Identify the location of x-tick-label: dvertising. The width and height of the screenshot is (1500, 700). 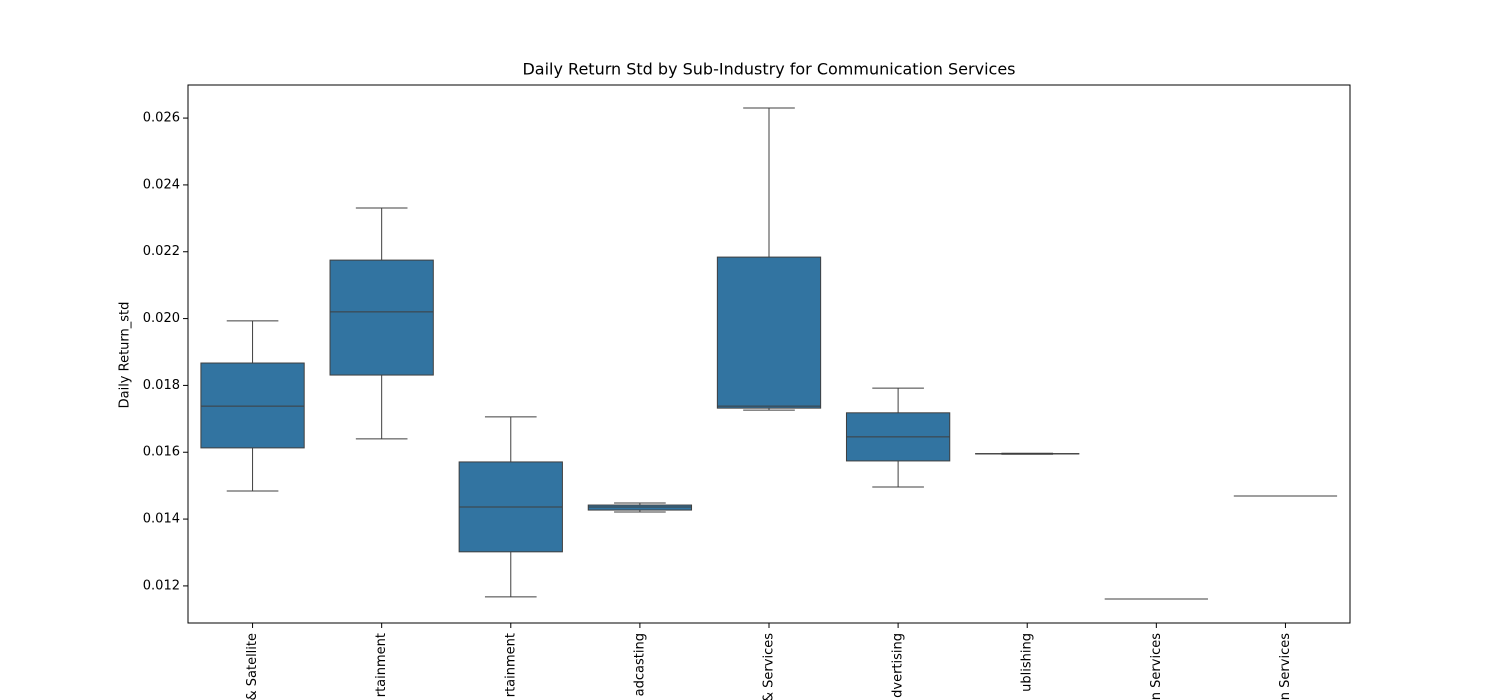
(898, 665).